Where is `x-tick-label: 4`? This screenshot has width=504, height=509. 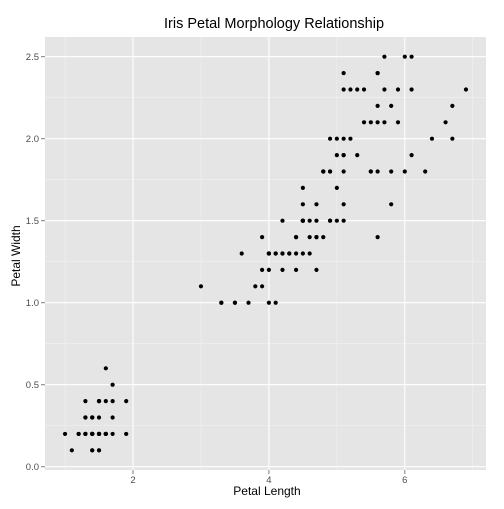
x-tick-label: 4 is located at coordinates (268, 480).